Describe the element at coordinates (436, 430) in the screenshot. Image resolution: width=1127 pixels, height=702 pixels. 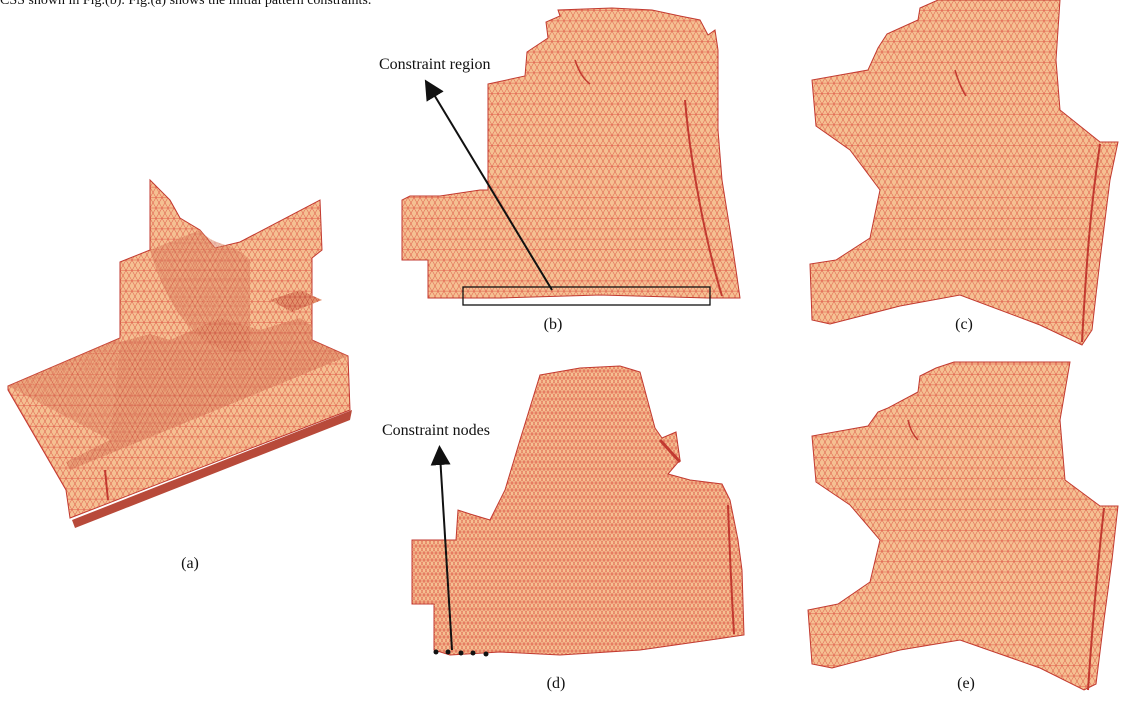
I see `constraint-nodes-label: Constraint nodes` at that location.